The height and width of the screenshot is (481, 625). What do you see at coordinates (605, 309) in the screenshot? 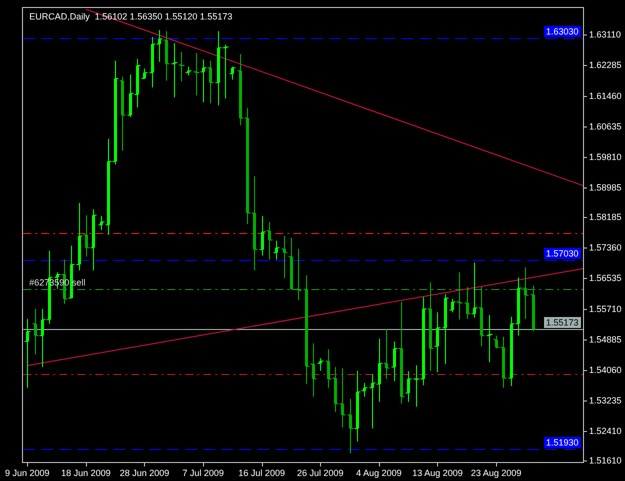
I see `y-tick-label: 1.55710` at bounding box center [605, 309].